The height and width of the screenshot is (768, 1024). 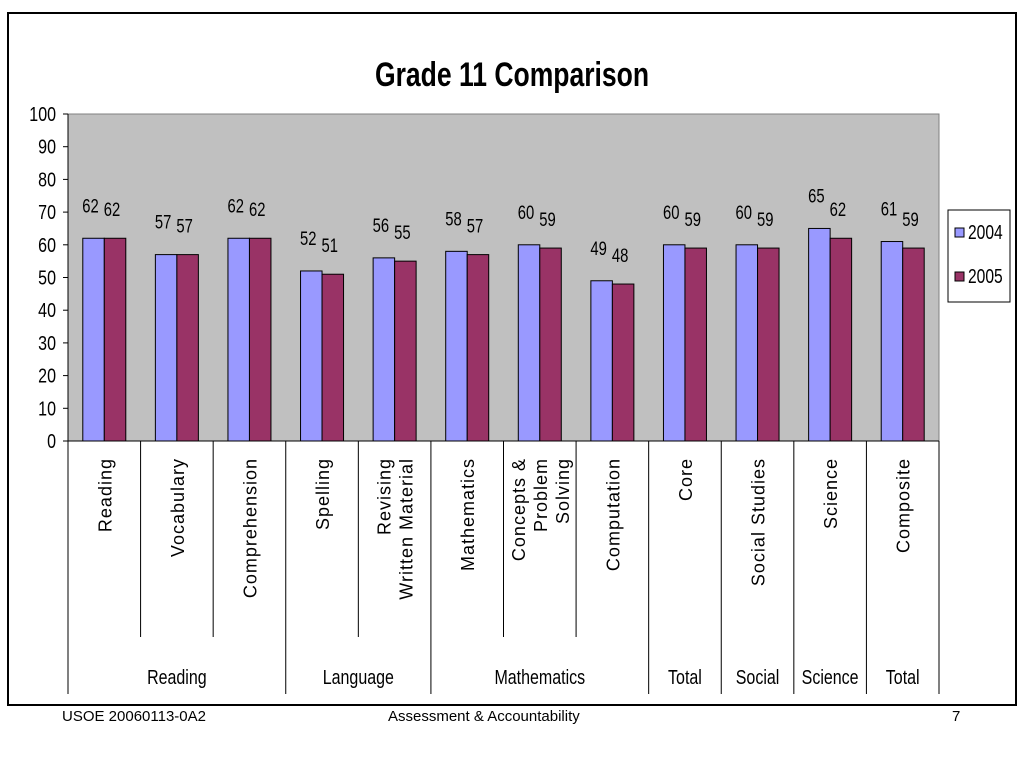 What do you see at coordinates (541, 495) in the screenshot?
I see `category-label: Problem` at bounding box center [541, 495].